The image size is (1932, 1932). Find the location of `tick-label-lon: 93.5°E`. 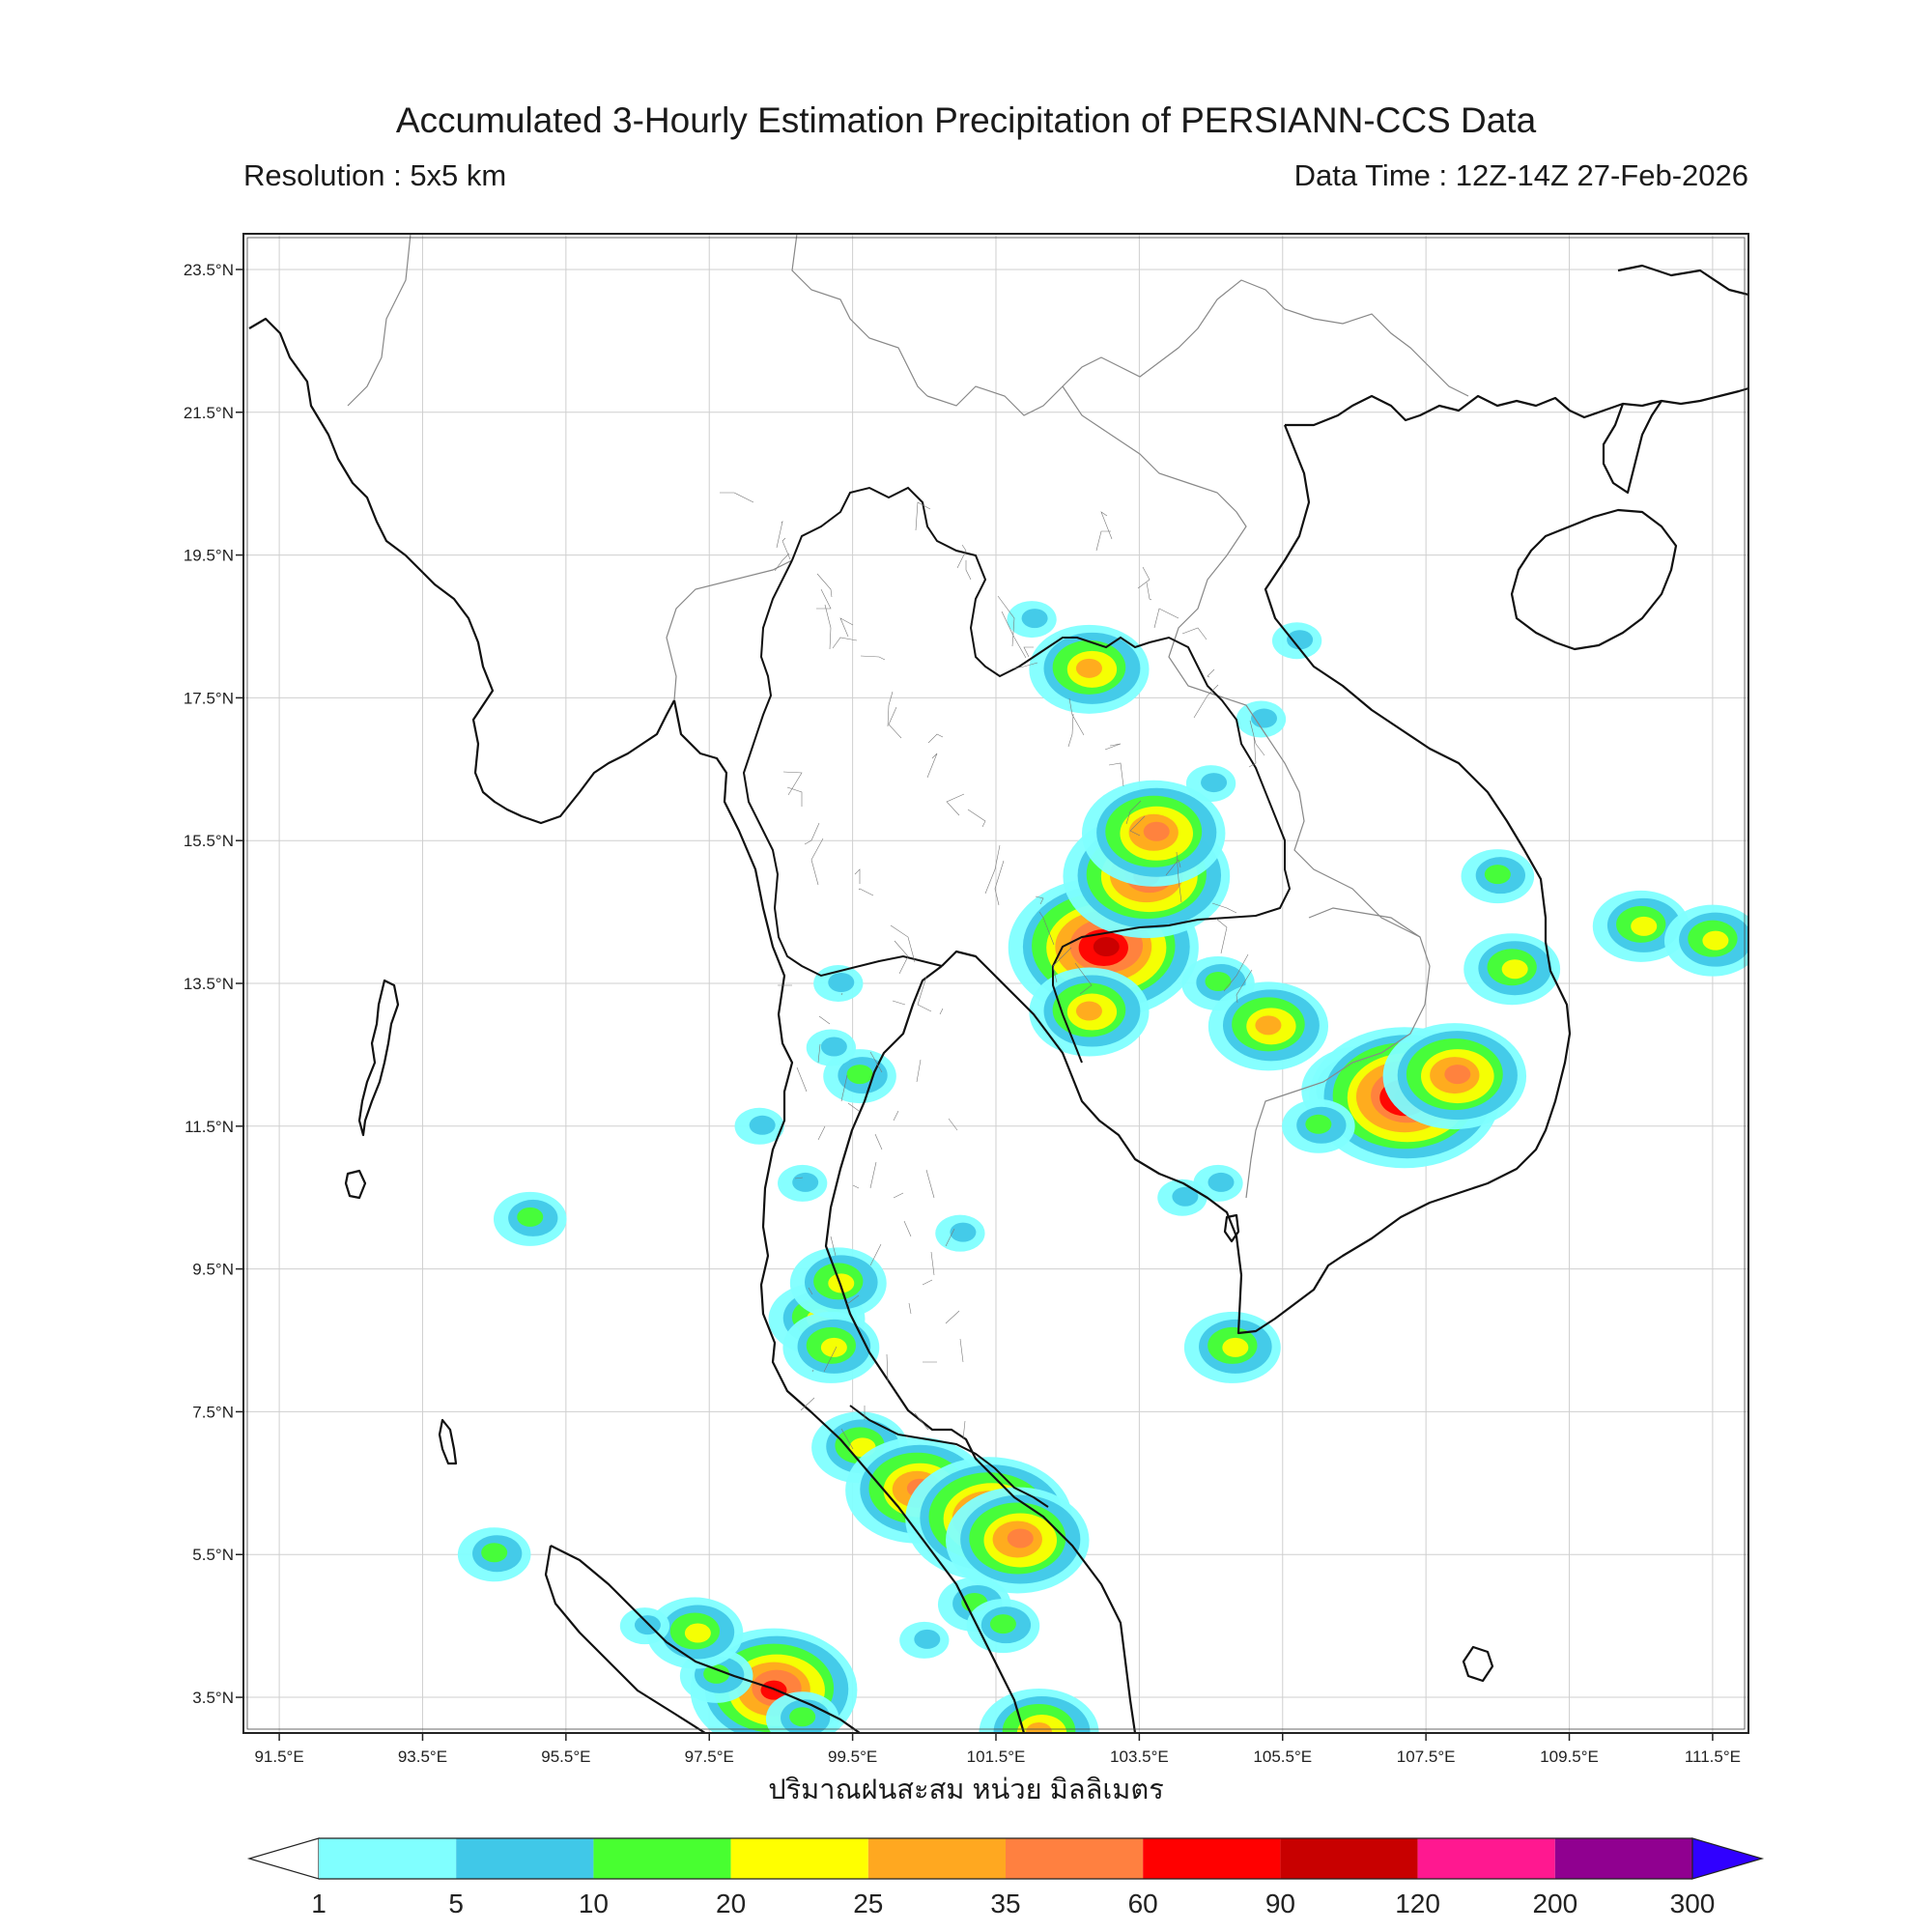

tick-label-lon: 93.5°E is located at coordinates (422, 1756).